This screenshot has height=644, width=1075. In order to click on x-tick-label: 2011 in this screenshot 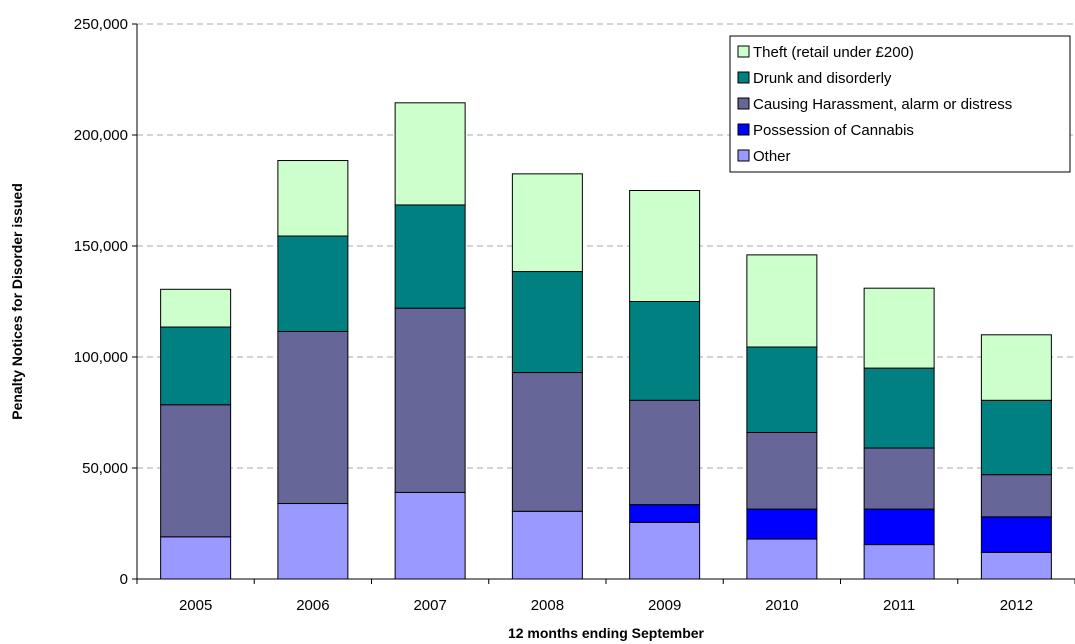, I will do `click(899, 605)`.